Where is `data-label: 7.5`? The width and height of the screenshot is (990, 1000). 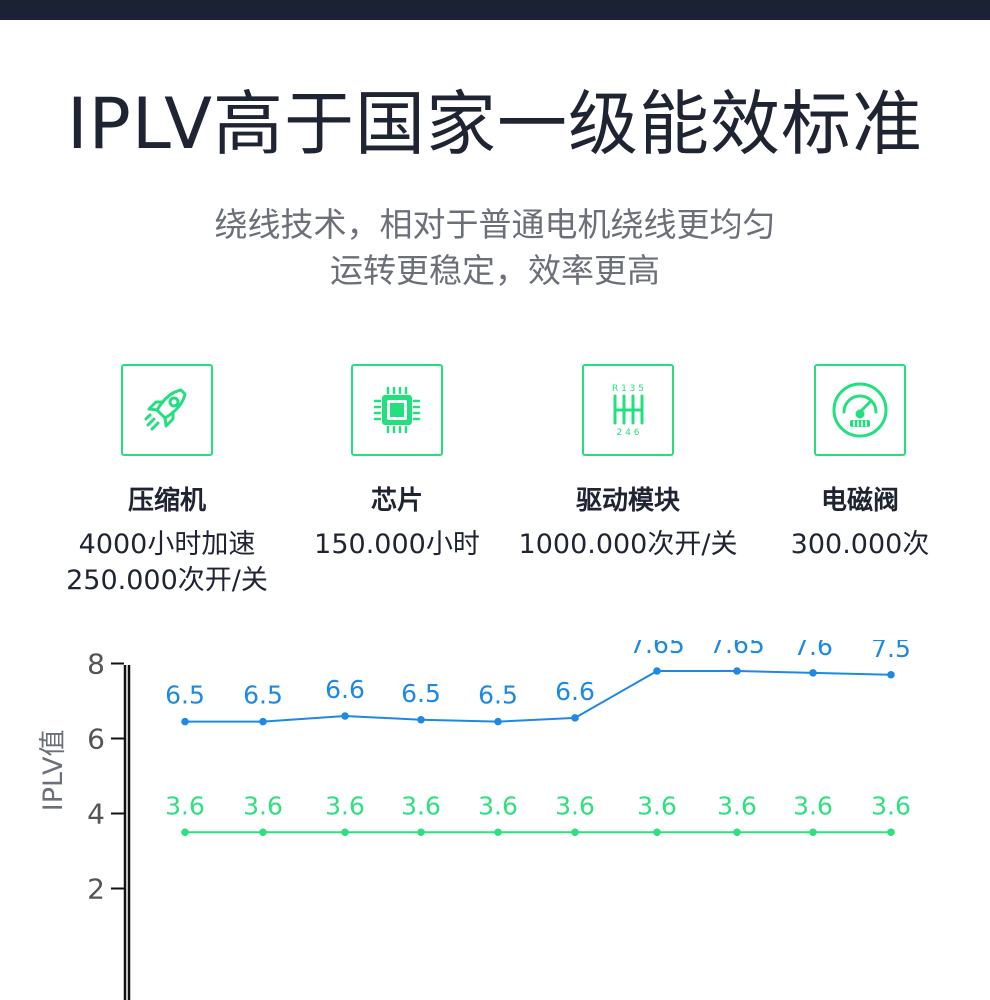 data-label: 7.5 is located at coordinates (891, 651).